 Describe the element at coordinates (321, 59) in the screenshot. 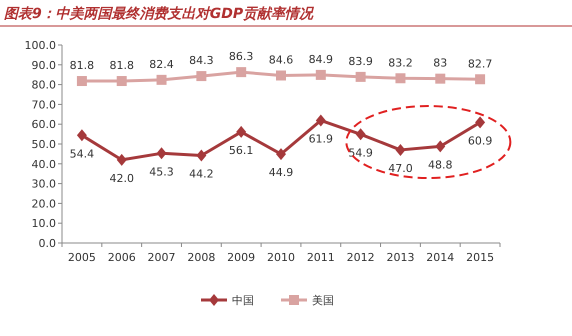

I see `data-label: 84.9` at that location.